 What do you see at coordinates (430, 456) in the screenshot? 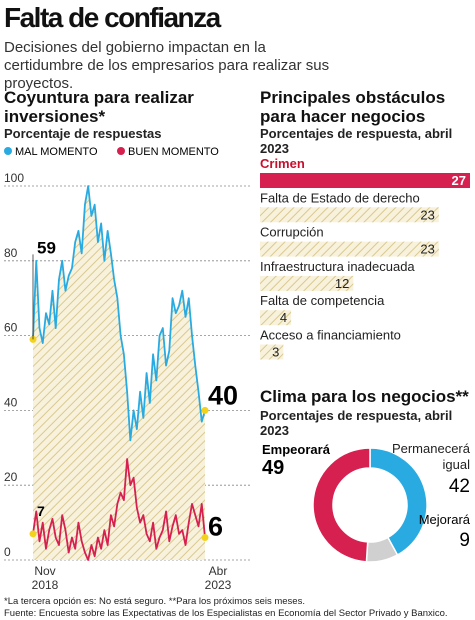
I see `slice-label: Permanecerá igual` at bounding box center [430, 456].